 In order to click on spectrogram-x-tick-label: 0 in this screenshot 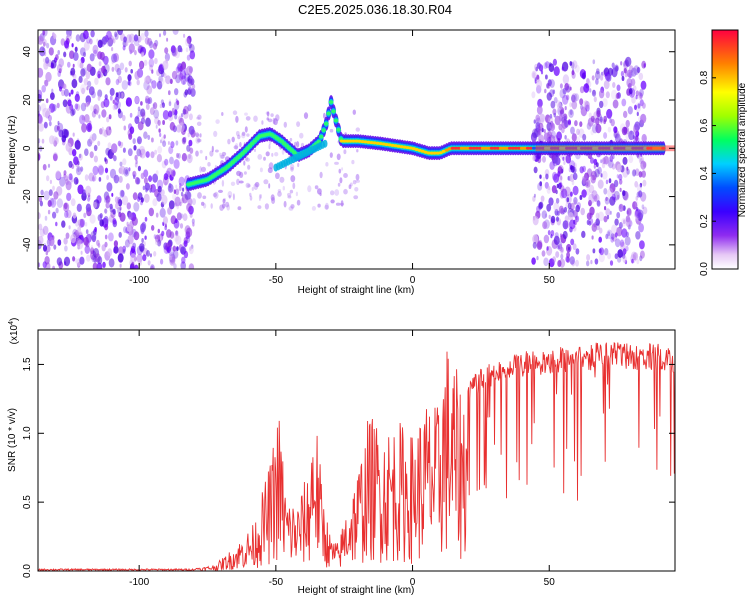, I will do `click(413, 280)`.